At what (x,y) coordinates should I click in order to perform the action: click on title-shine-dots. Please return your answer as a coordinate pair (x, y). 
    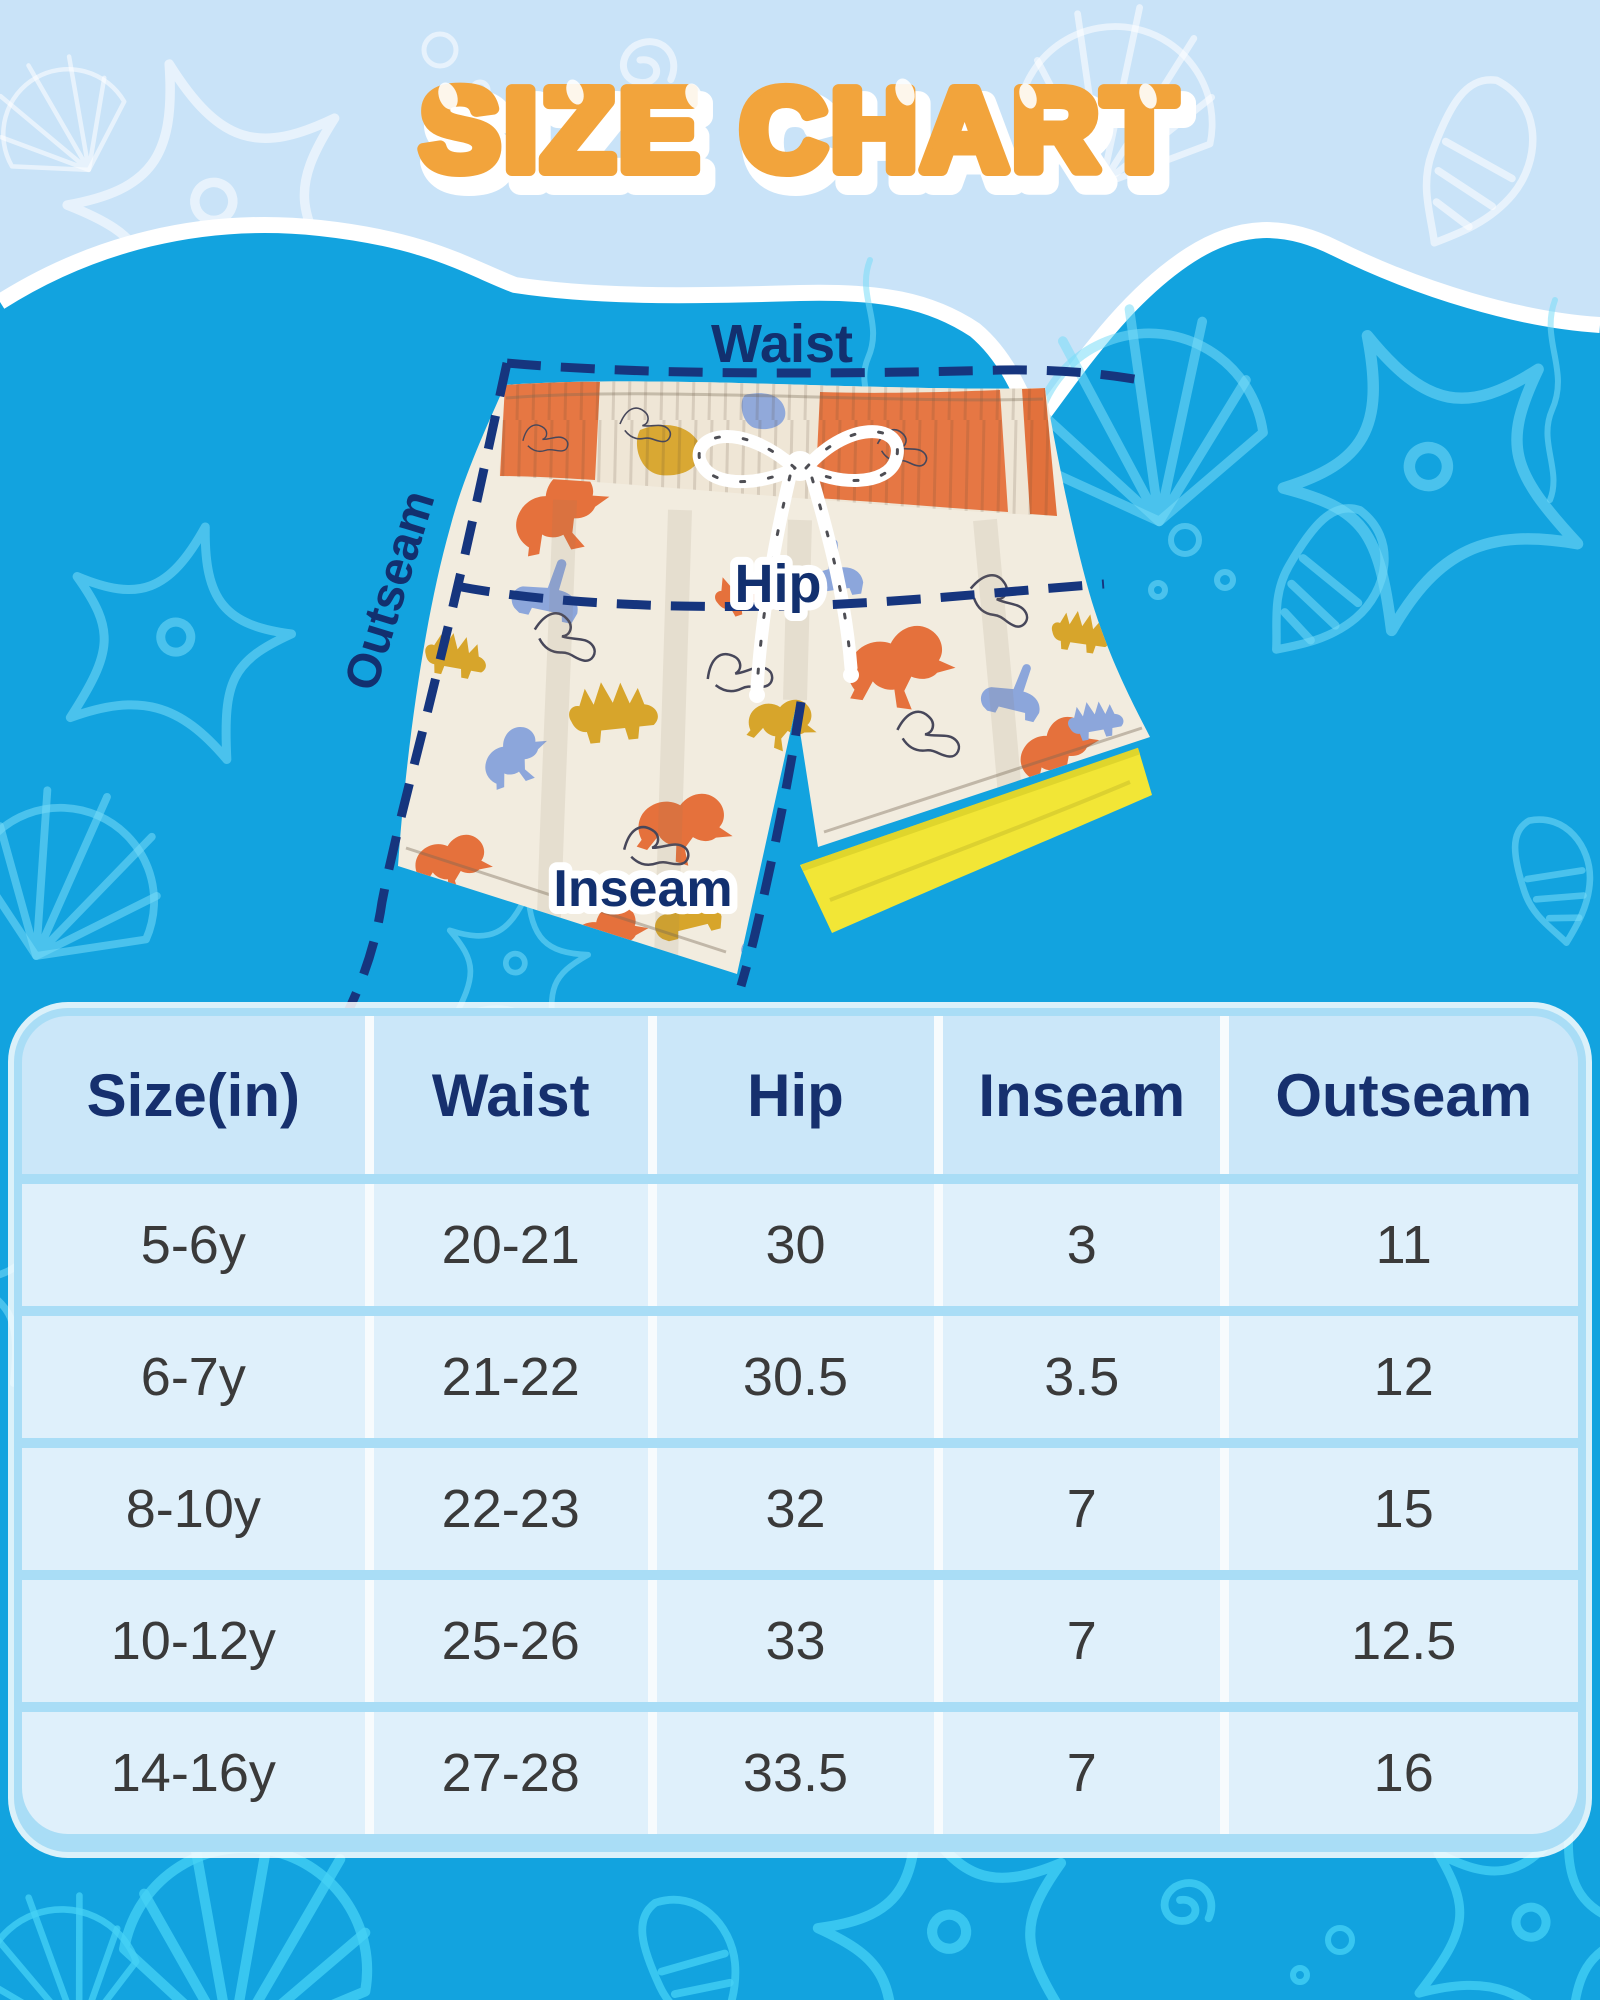
    Looking at the image, I should click on (797, 94).